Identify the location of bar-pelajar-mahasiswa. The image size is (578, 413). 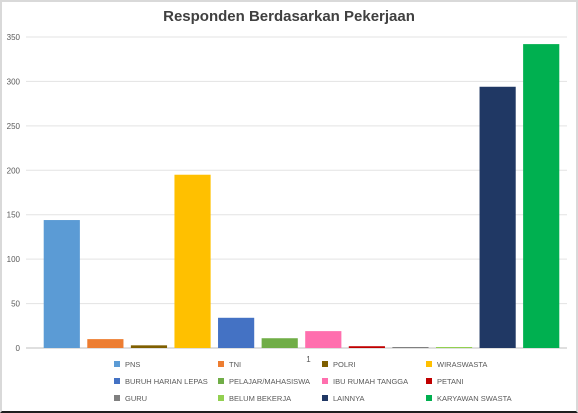
(279, 343).